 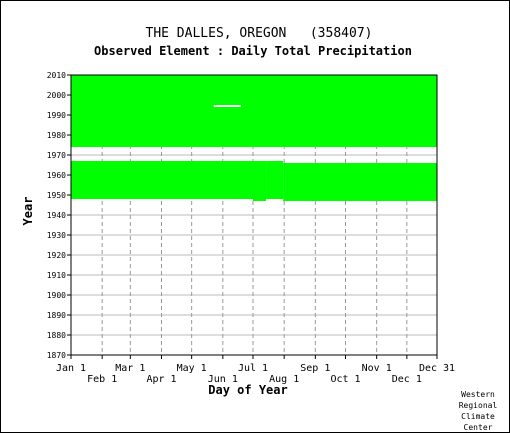 I want to click on x-tick-label: Apr 1, so click(x=161, y=379).